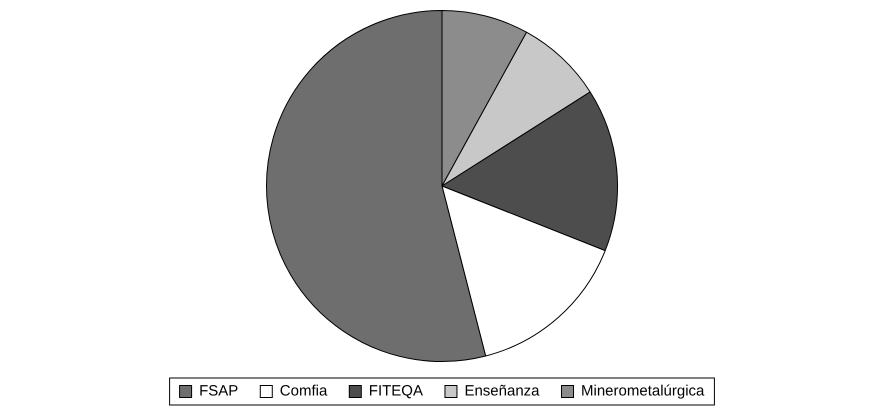  Describe the element at coordinates (304, 391) in the screenshot. I see `legend-label: Comfia` at that location.